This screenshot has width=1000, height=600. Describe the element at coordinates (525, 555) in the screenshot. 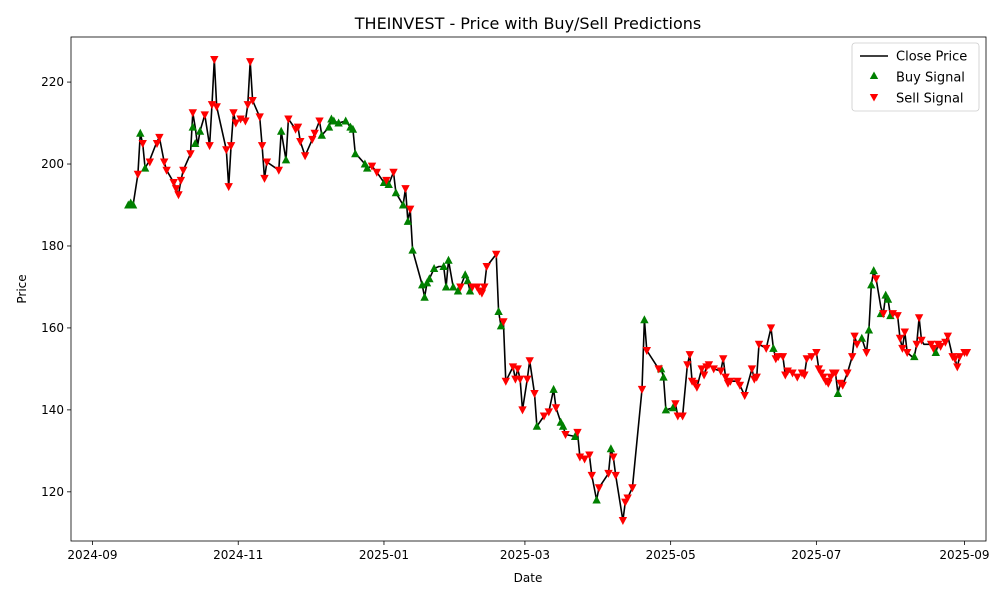

I see `x-tick-label: 2025-03` at that location.